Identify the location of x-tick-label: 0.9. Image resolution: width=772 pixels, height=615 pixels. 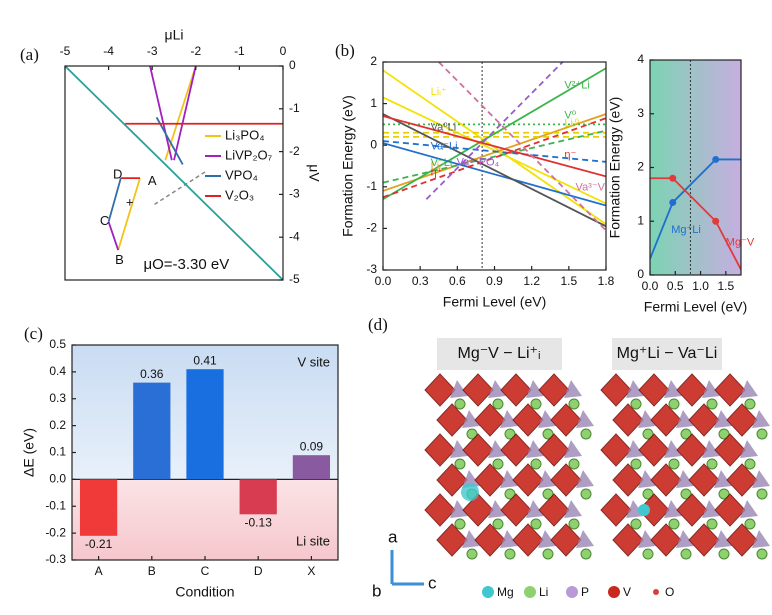
(494, 281).